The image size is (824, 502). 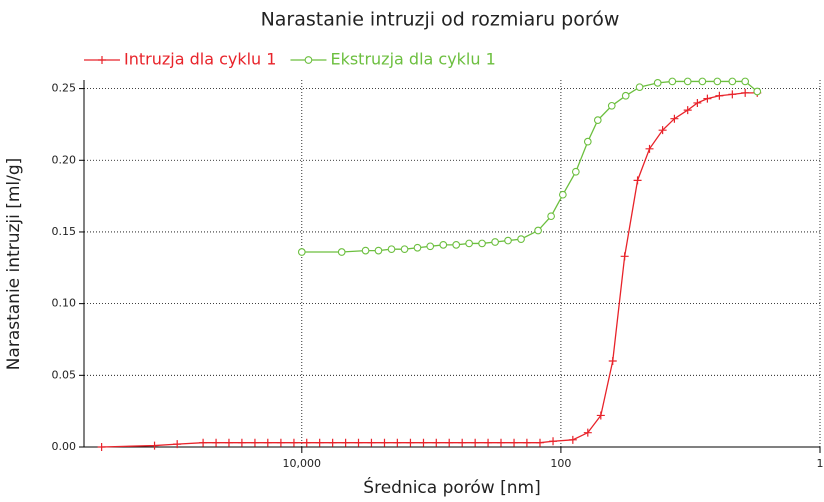 What do you see at coordinates (14, 264) in the screenshot?
I see `y-axis-label: Narastanie intruzji [ml/g]` at bounding box center [14, 264].